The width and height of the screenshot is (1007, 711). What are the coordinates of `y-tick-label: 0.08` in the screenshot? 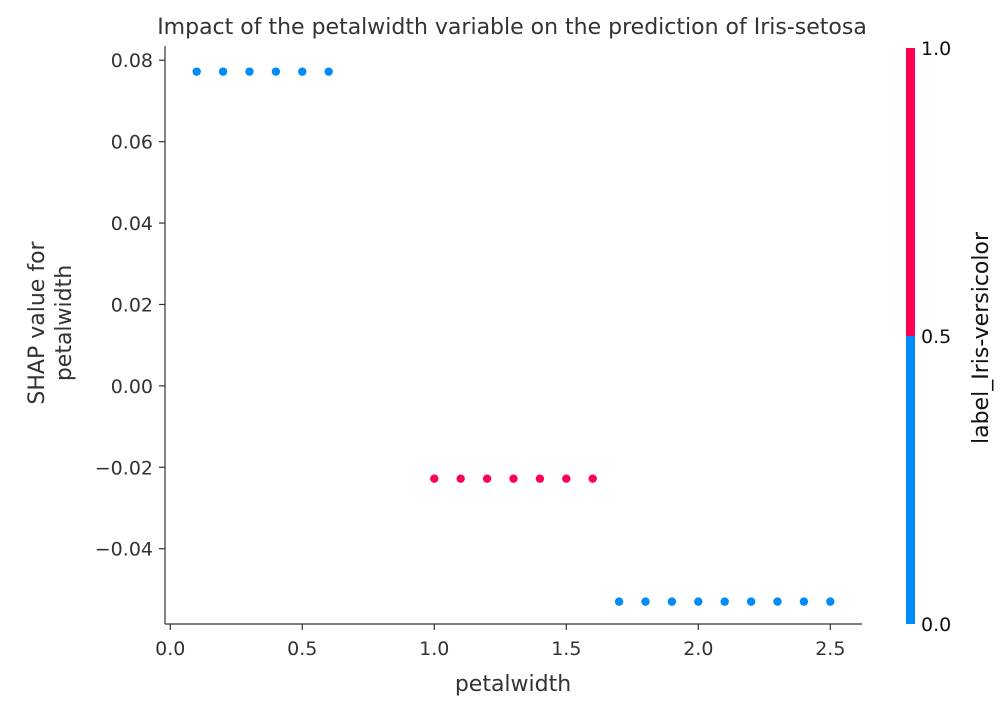 It's located at (132, 61).